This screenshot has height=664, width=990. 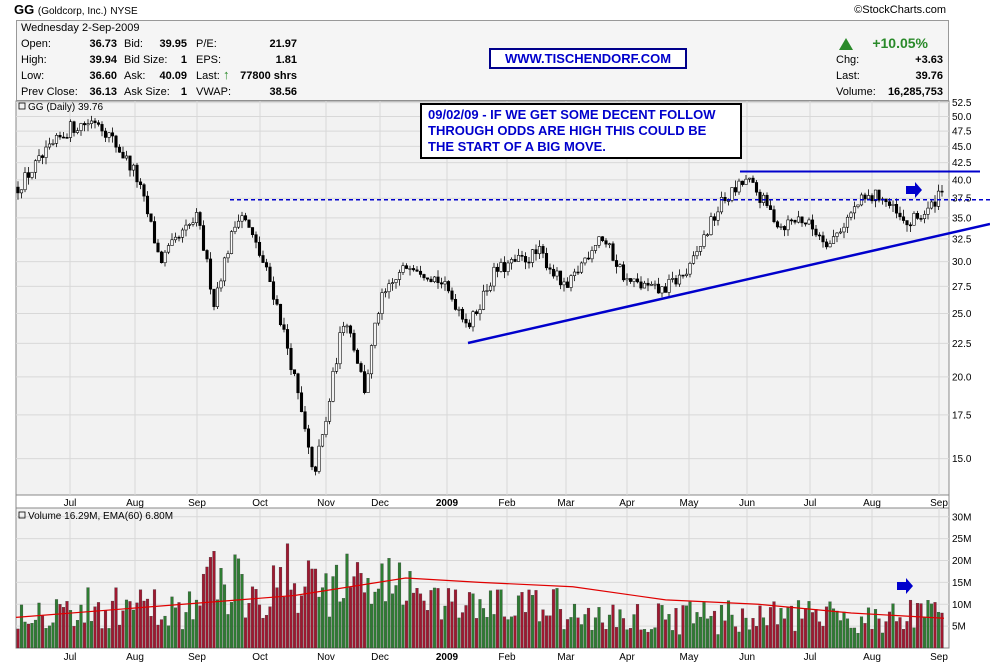 What do you see at coordinates (100, 516) in the screenshot?
I see `volume-legend: Volume 16.29M, EMA(60) 6.80M` at bounding box center [100, 516].